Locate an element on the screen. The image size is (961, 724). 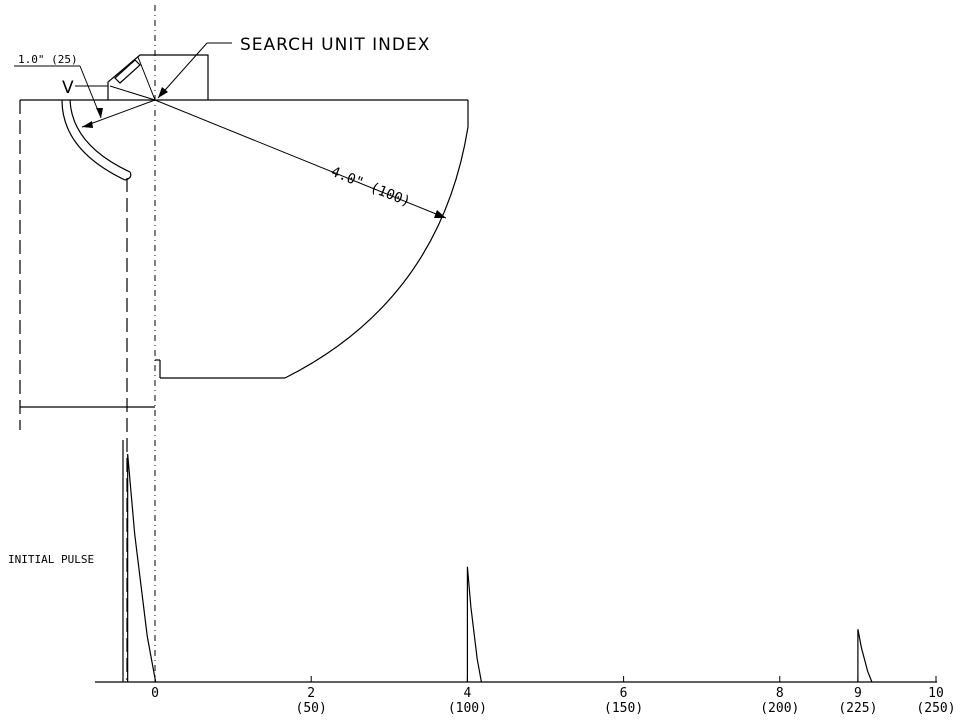
index-arrowhead is located at coordinates (163, 92).